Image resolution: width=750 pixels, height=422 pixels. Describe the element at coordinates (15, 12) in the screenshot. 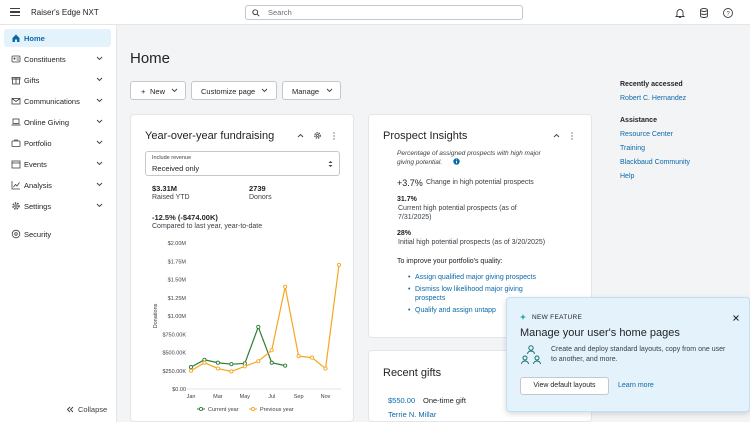

I see `menu-icon` at that location.